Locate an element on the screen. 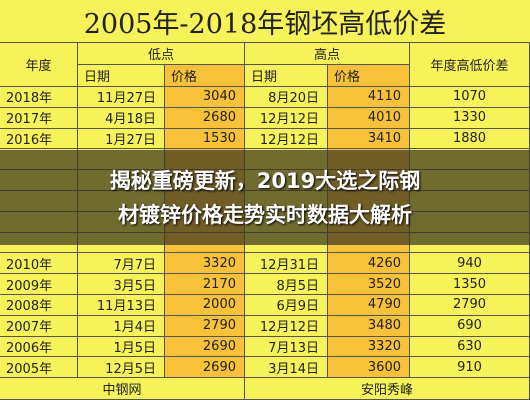 Image resolution: width=530 pixels, height=400 pixels. table-cell: 12月31日 is located at coordinates (286, 264).